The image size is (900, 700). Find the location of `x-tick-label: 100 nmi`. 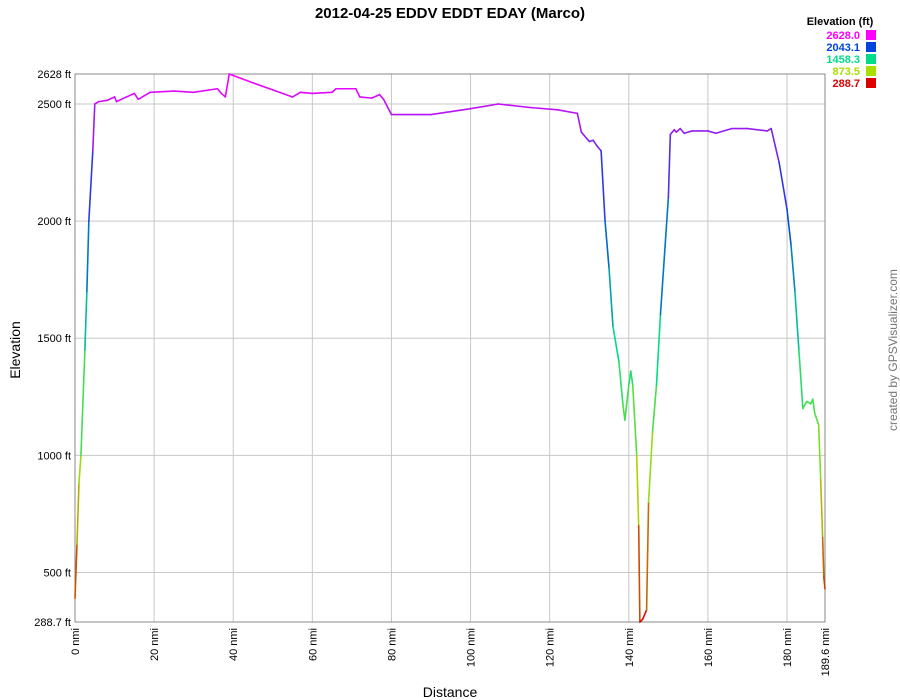

x-tick-label: 100 nmi is located at coordinates (472, 647).